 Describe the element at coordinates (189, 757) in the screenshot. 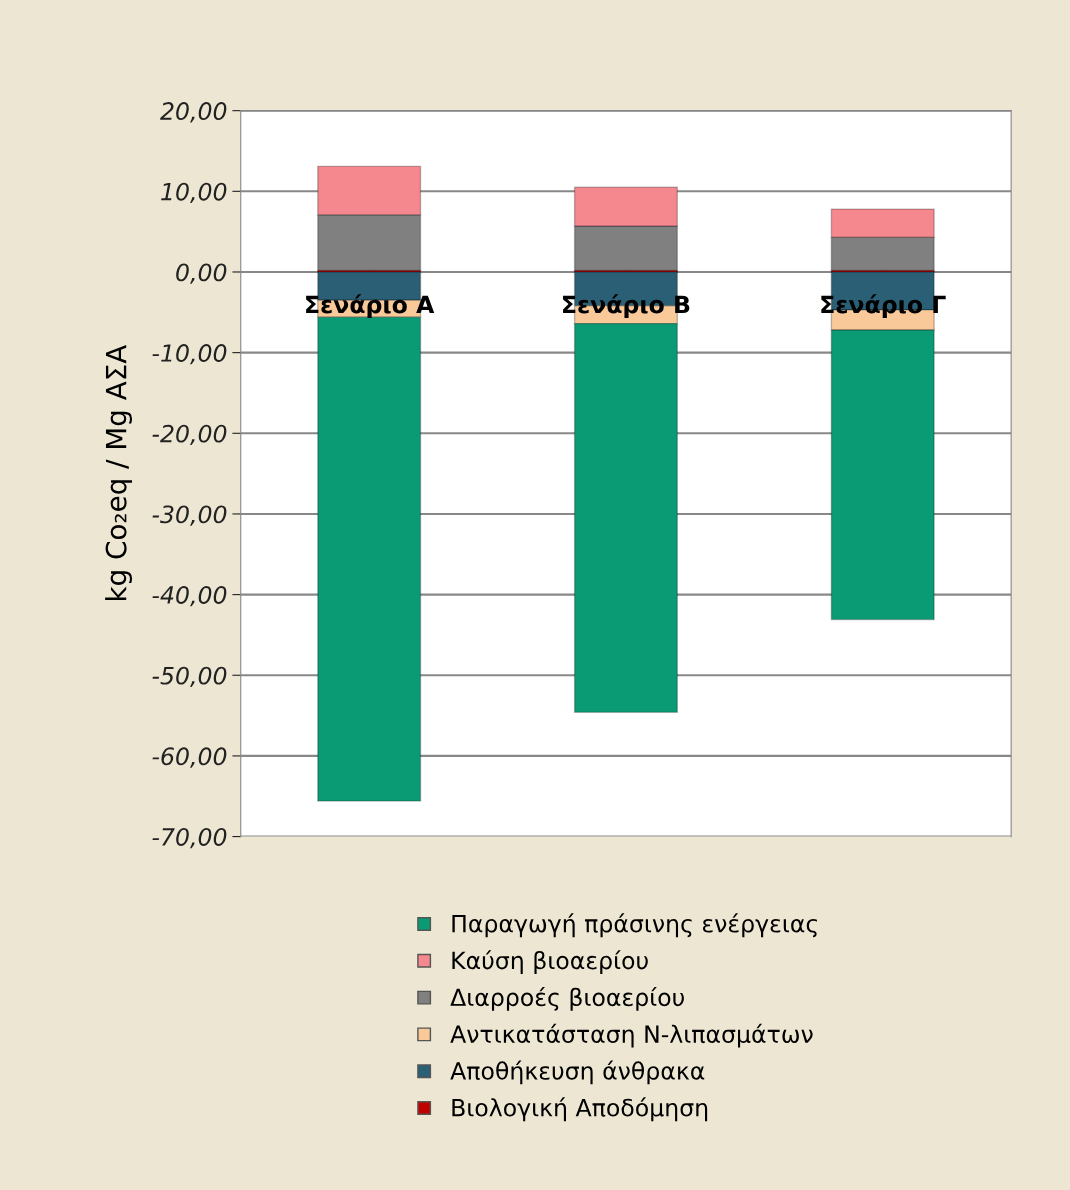

I see `y-tick-label: -60,00` at that location.